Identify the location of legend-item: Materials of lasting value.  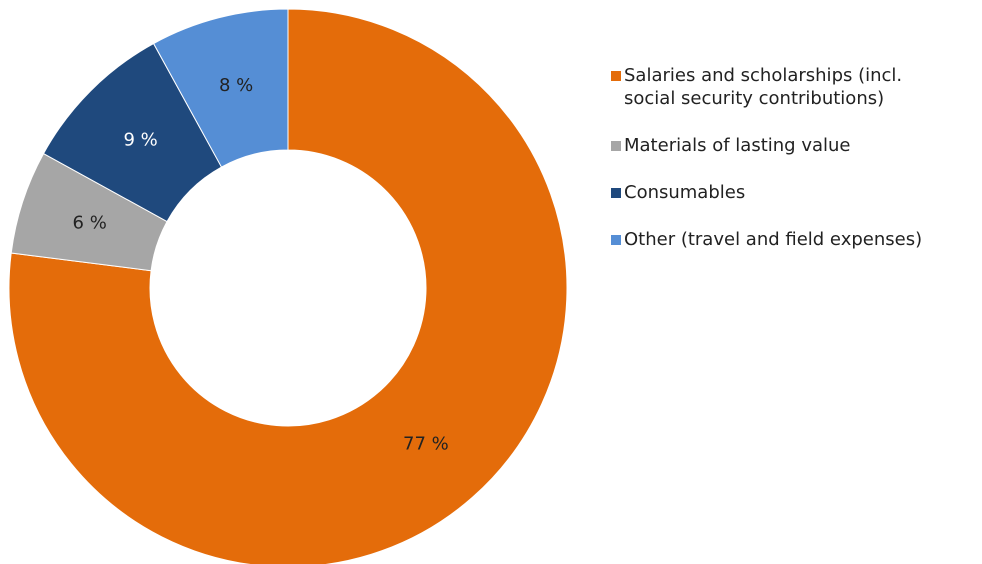
(731, 145).